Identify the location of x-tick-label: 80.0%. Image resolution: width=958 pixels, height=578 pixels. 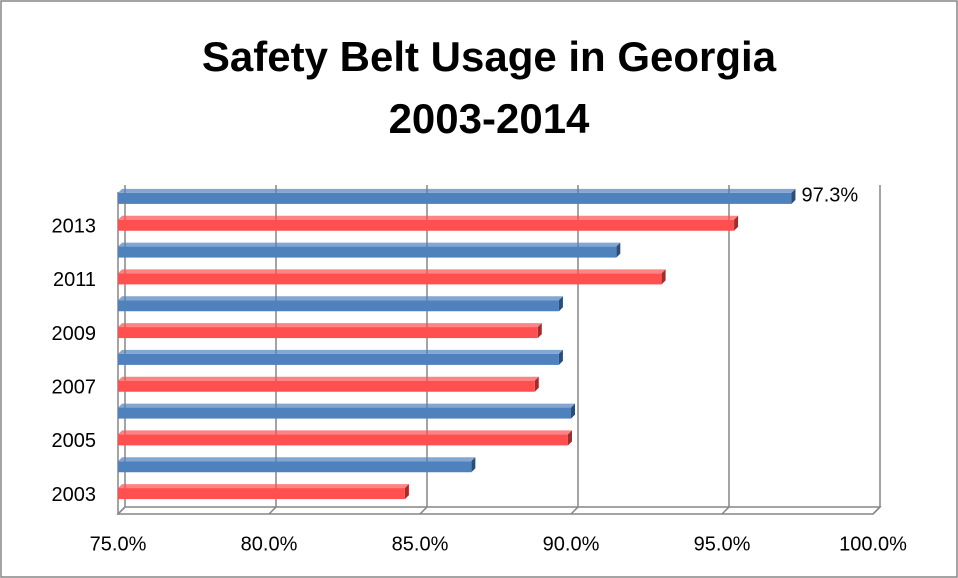
(269, 544).